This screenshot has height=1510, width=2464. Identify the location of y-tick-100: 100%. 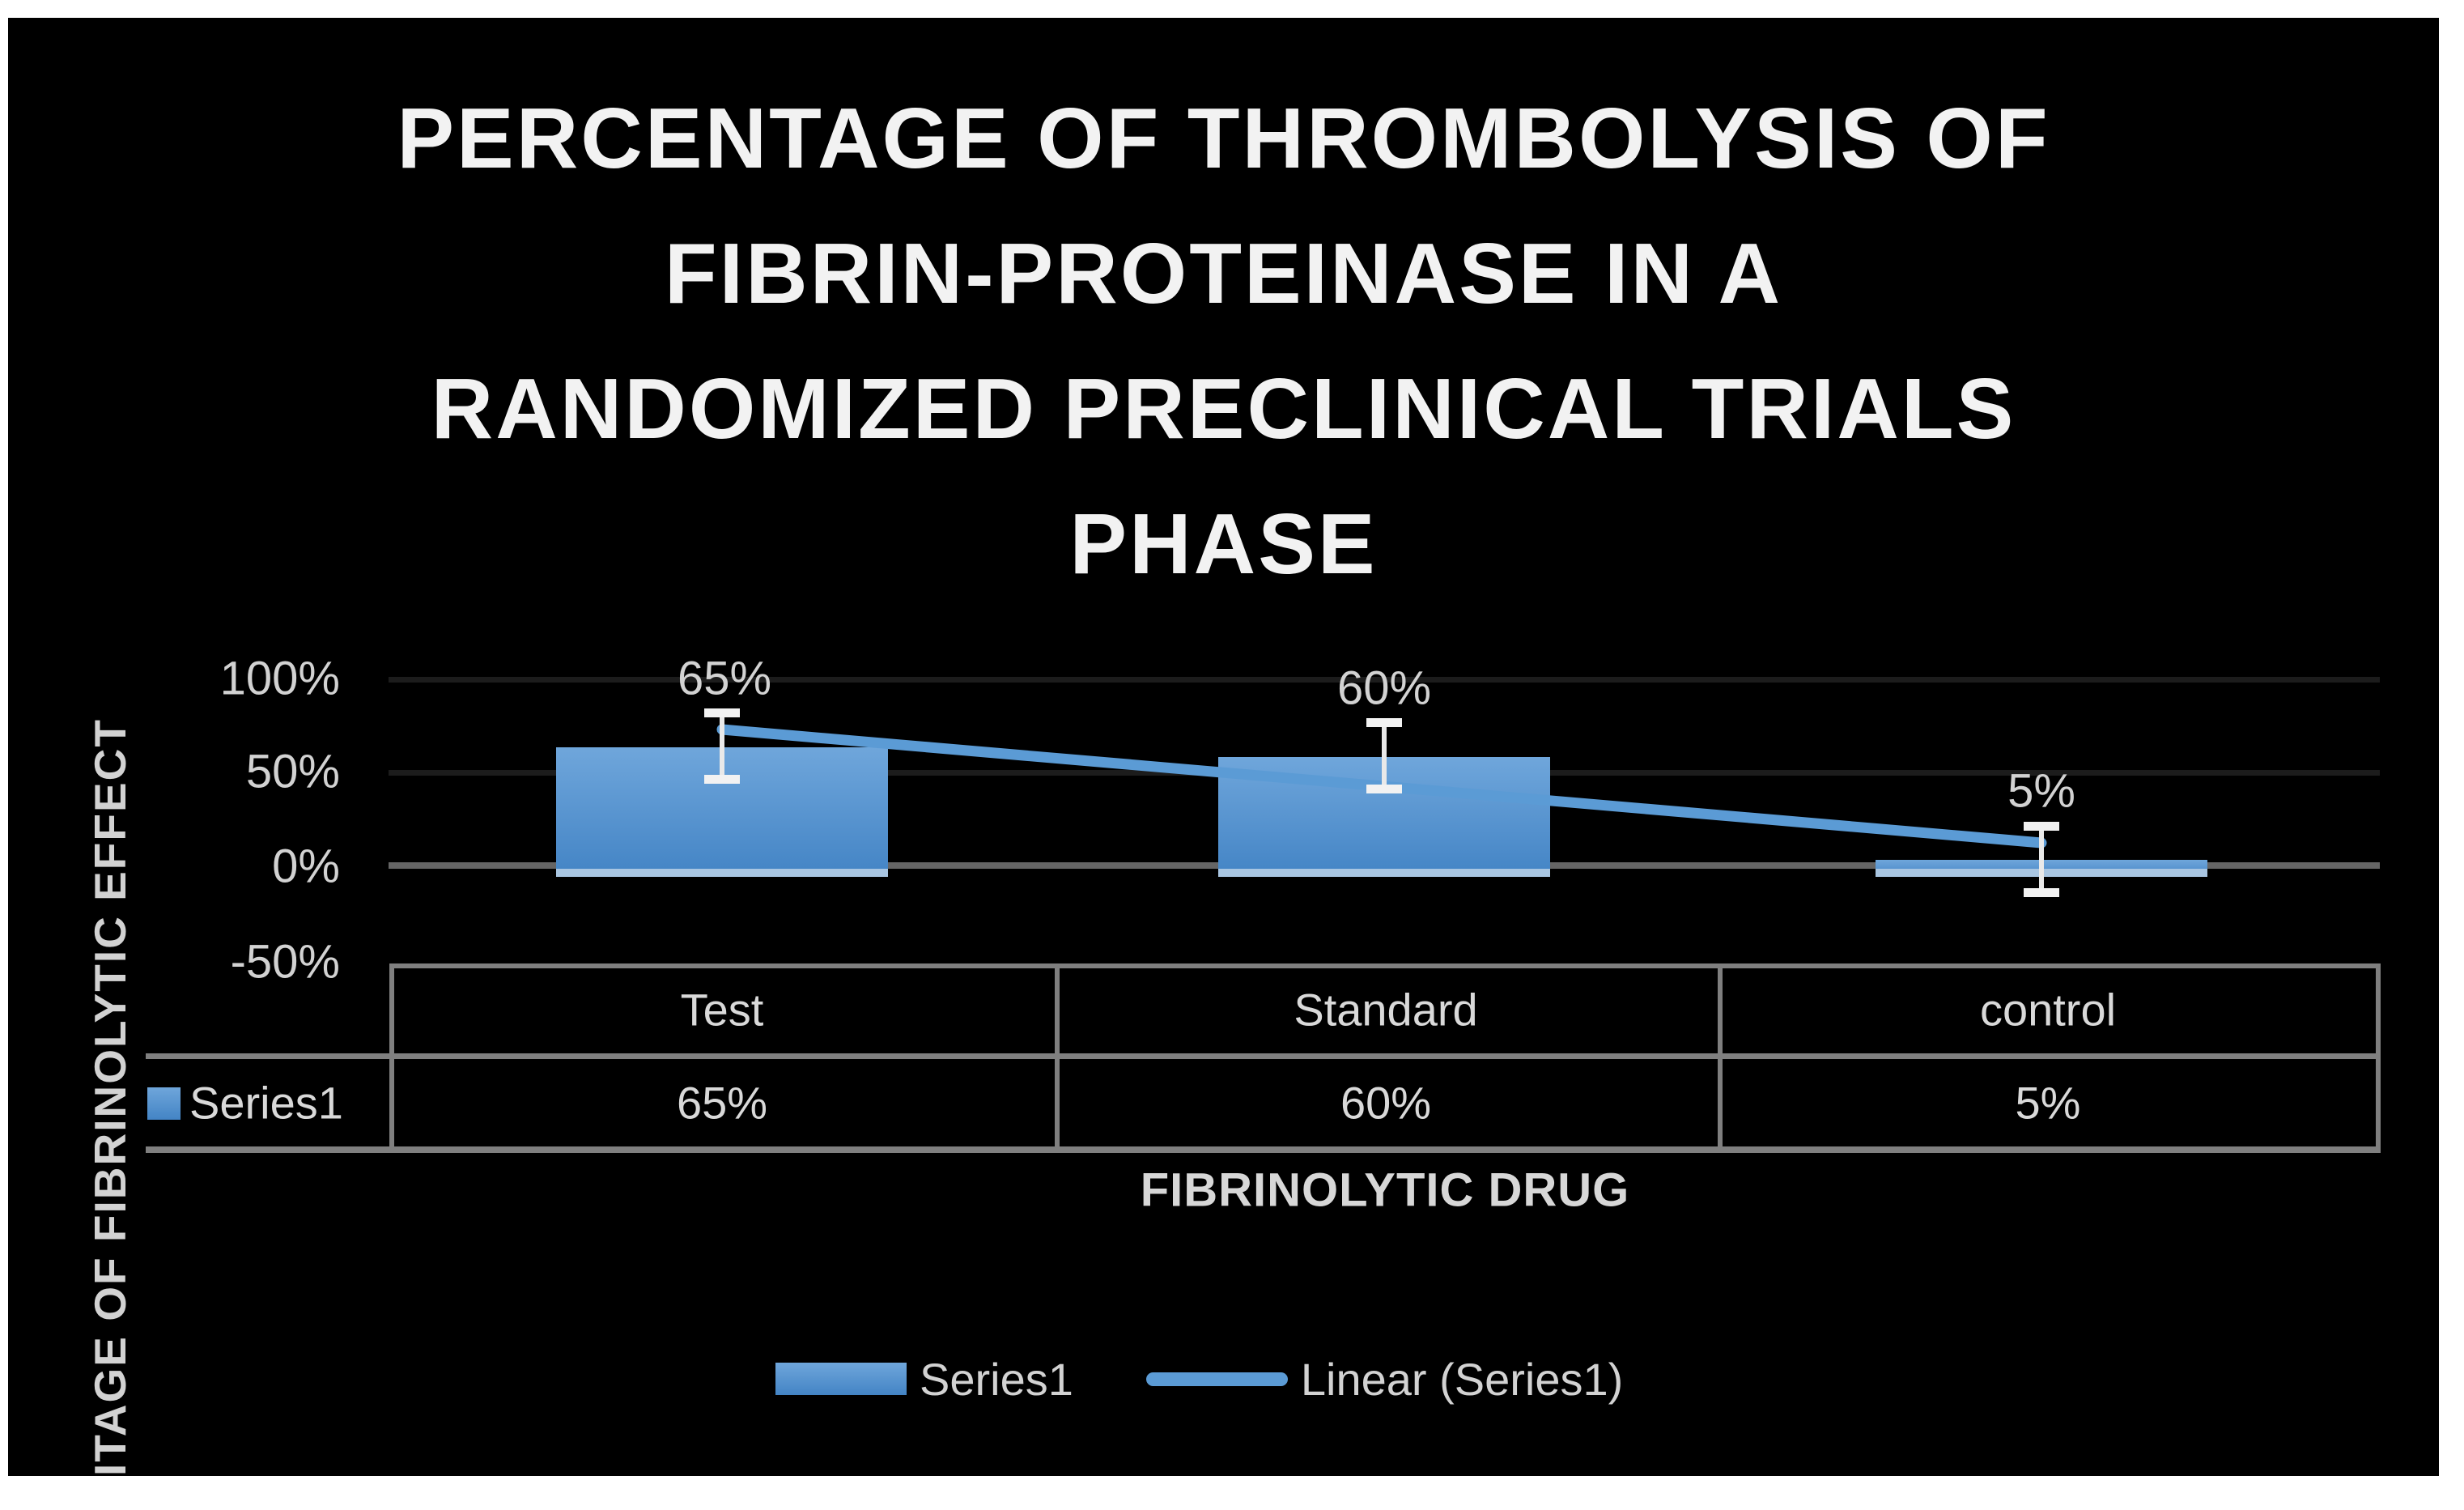
(280, 678).